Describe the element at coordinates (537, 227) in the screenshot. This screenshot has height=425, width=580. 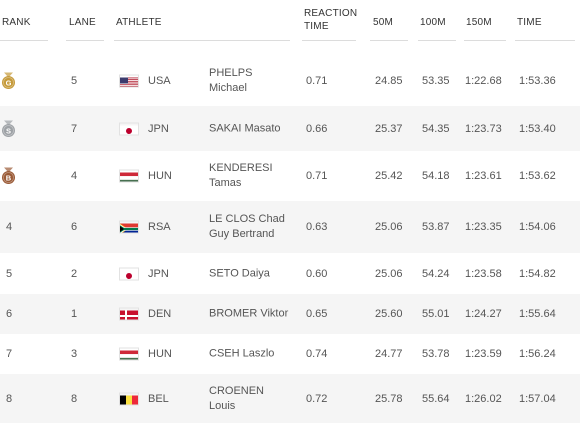
I see `final-time-value: 1:54.06` at that location.